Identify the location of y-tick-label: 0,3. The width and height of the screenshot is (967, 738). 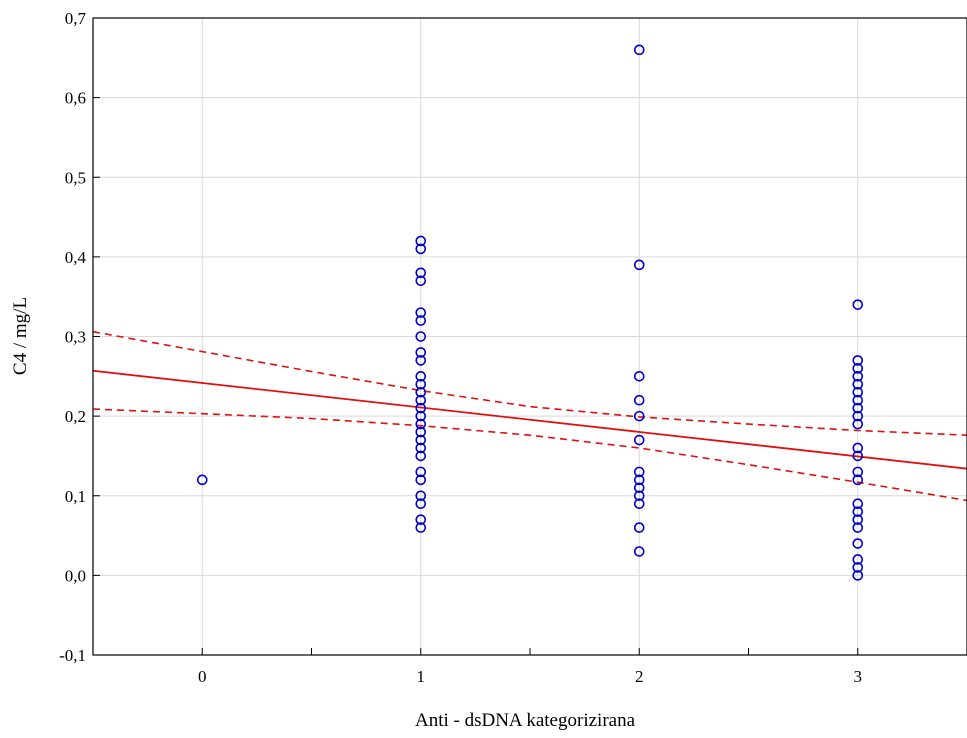
(75, 337).